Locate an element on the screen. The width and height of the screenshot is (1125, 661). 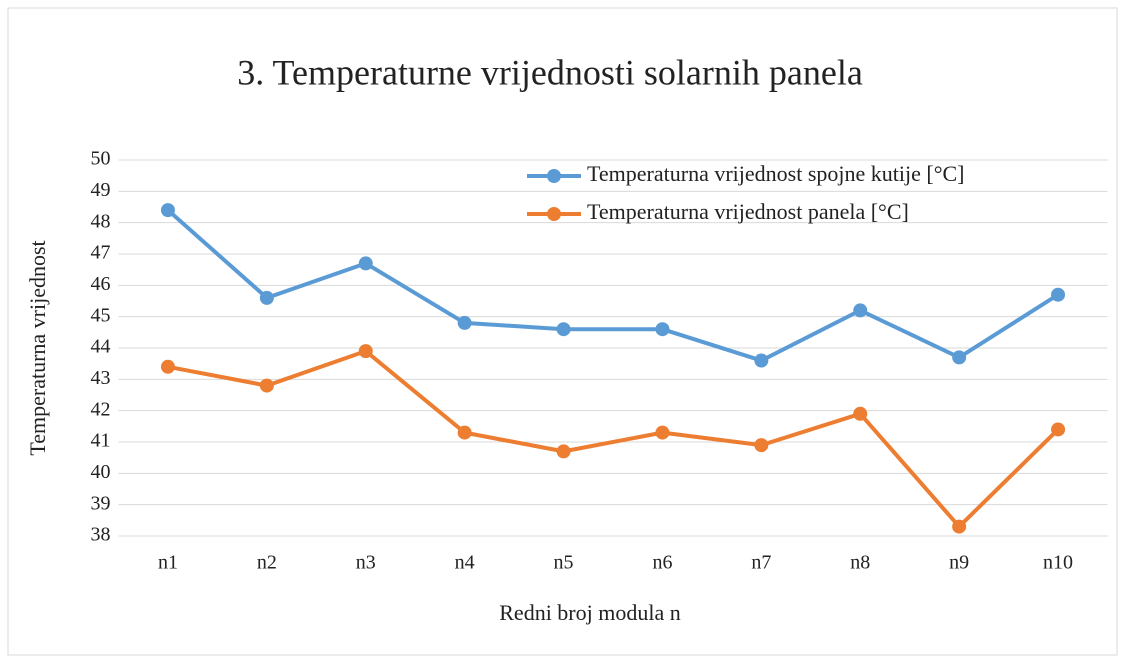
x-tick-label: n6 is located at coordinates (662, 563).